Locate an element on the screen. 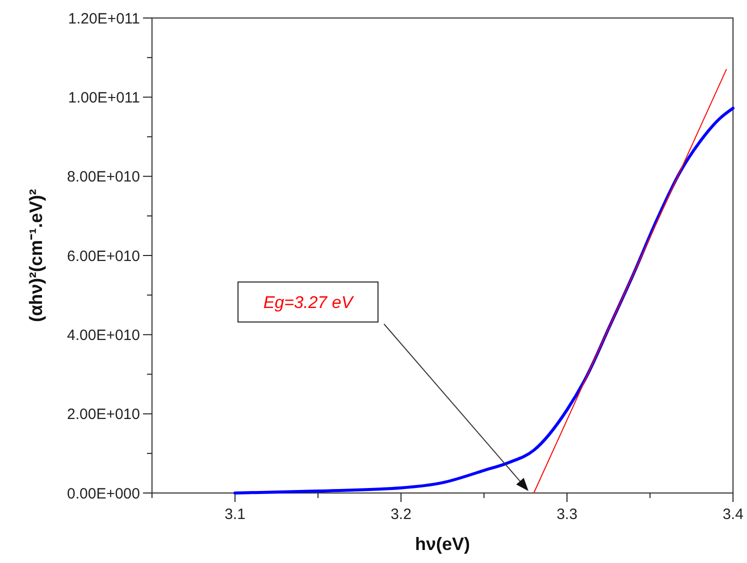  y-tick-label: 8.00E+010 is located at coordinates (103, 177).